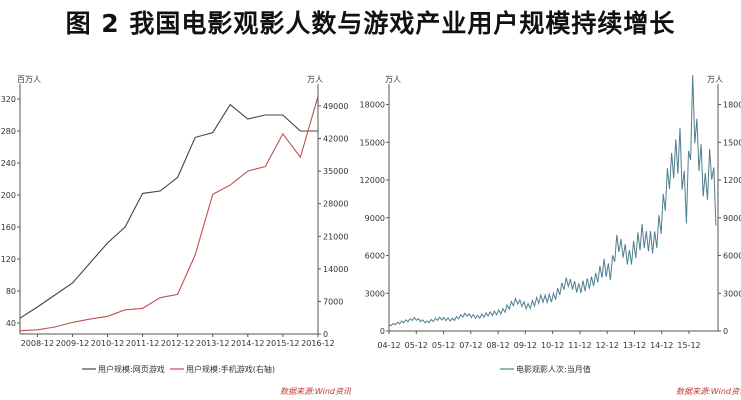 This screenshot has width=741, height=400. I want to click on left-unit-label: 百万人, so click(29, 79).